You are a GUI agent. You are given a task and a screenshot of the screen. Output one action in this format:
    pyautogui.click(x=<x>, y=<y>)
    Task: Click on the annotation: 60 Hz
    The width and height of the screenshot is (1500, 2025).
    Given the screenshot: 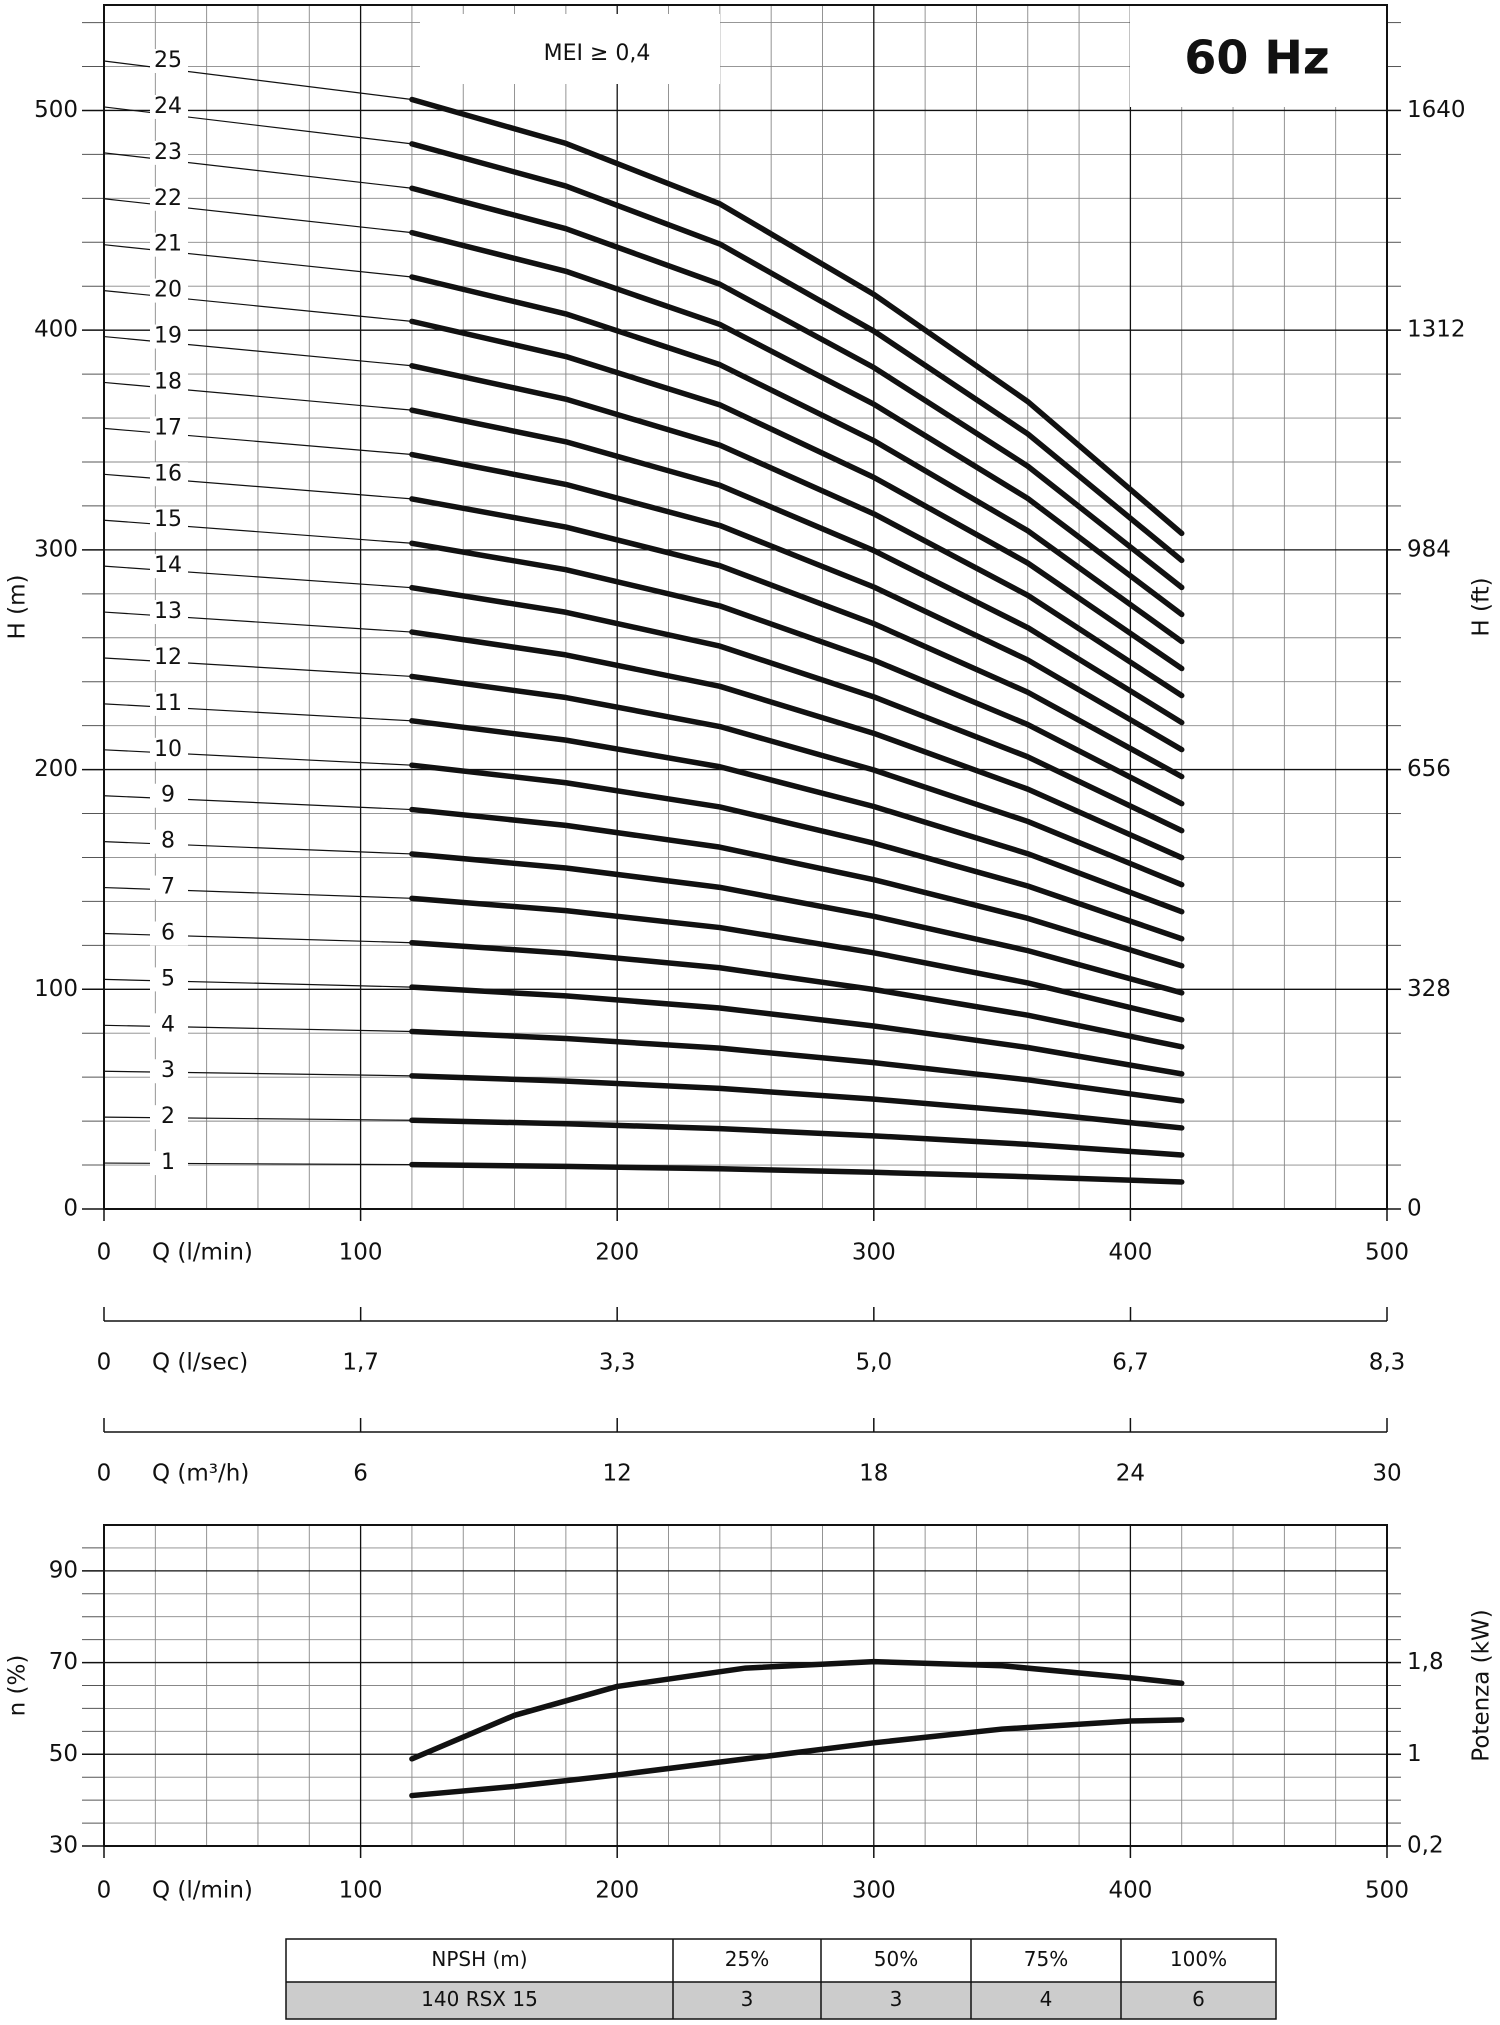 What is the action you would take?
    pyautogui.click(x=1256, y=58)
    